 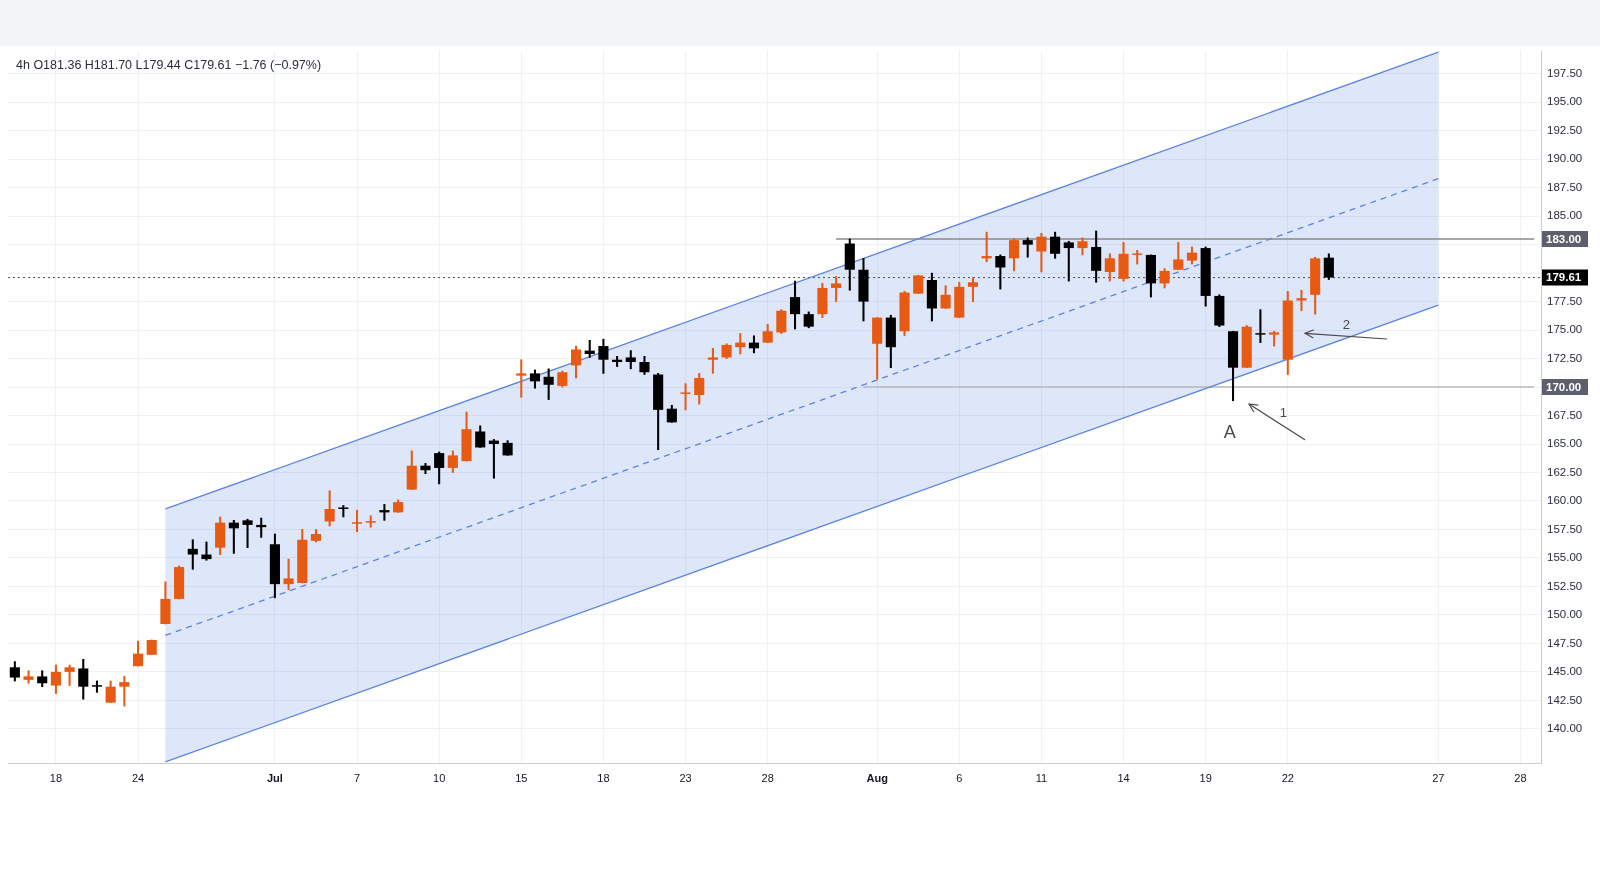 What do you see at coordinates (685, 777) in the screenshot?
I see `x-tick-label: 23` at bounding box center [685, 777].